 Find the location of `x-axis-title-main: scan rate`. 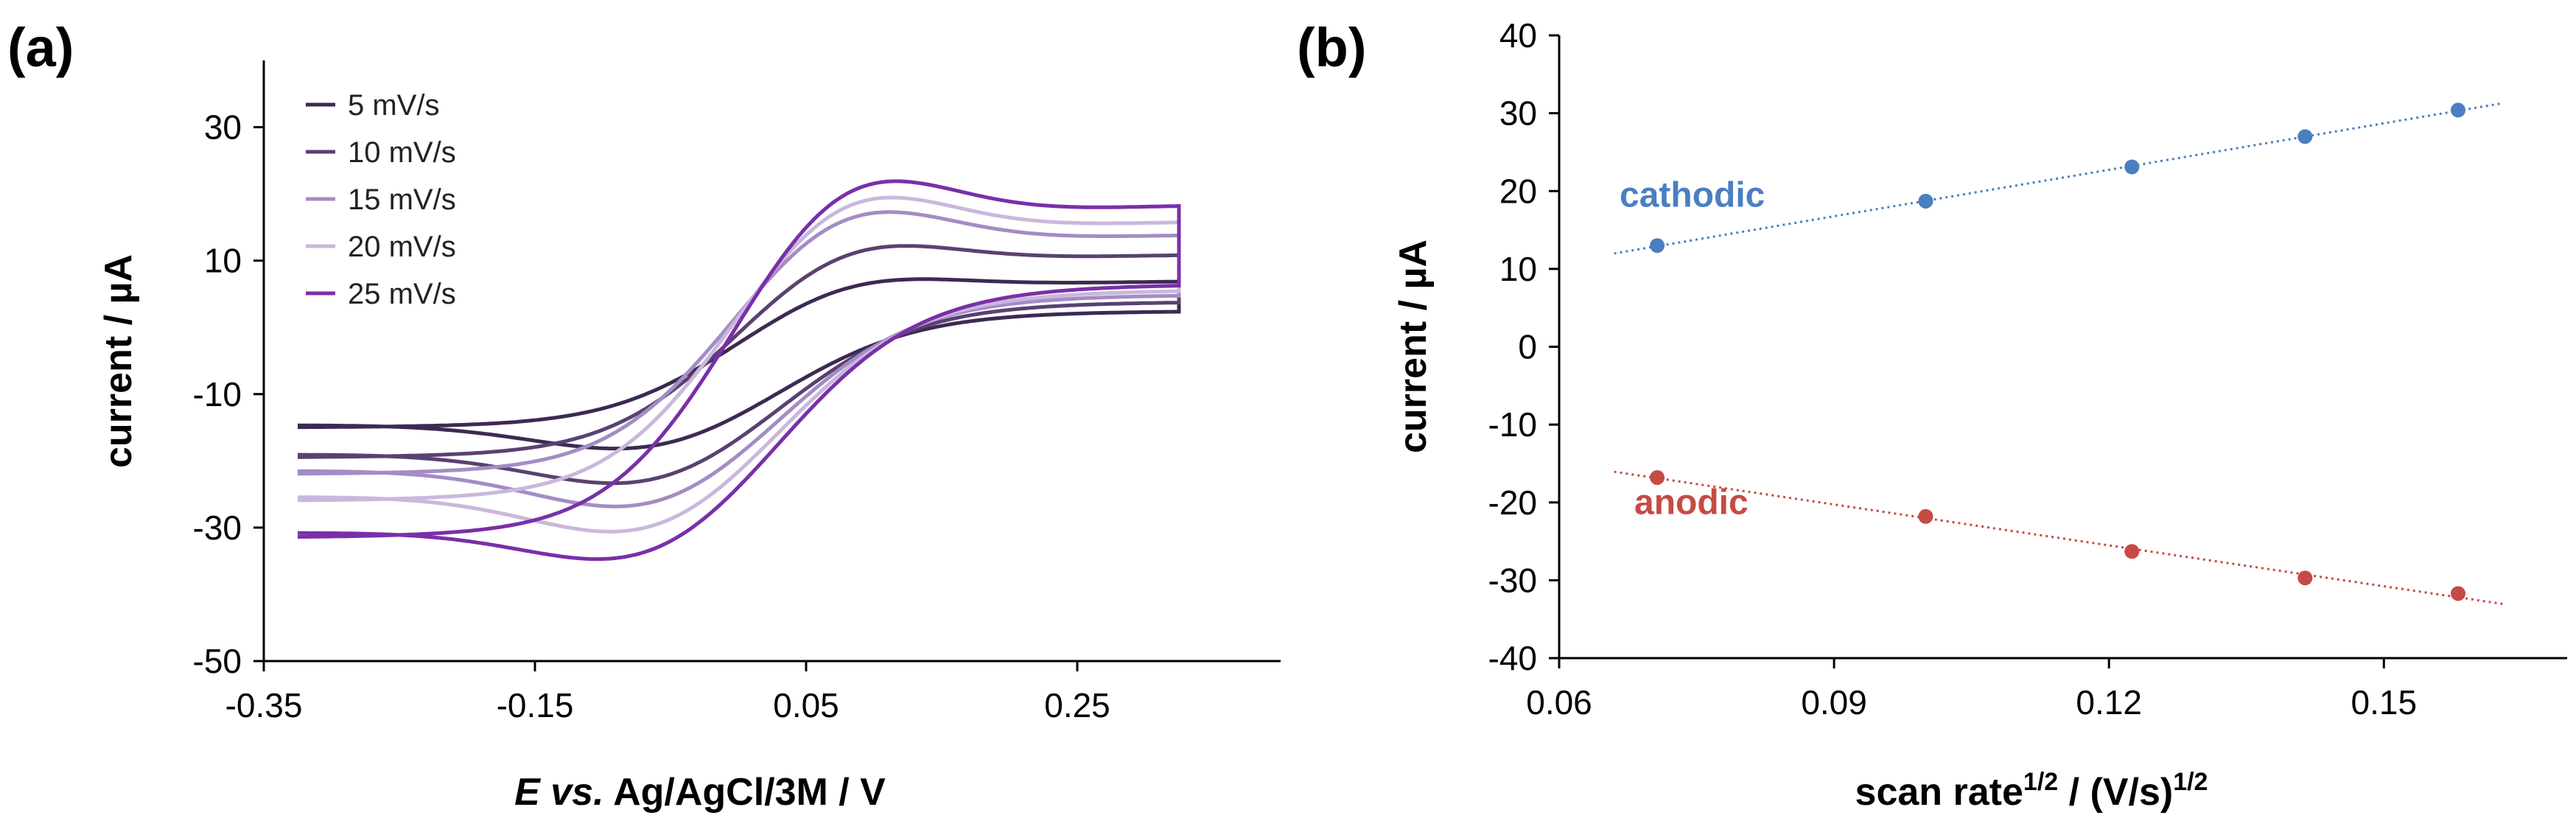

x-axis-title-main: scan rate is located at coordinates (1939, 793).